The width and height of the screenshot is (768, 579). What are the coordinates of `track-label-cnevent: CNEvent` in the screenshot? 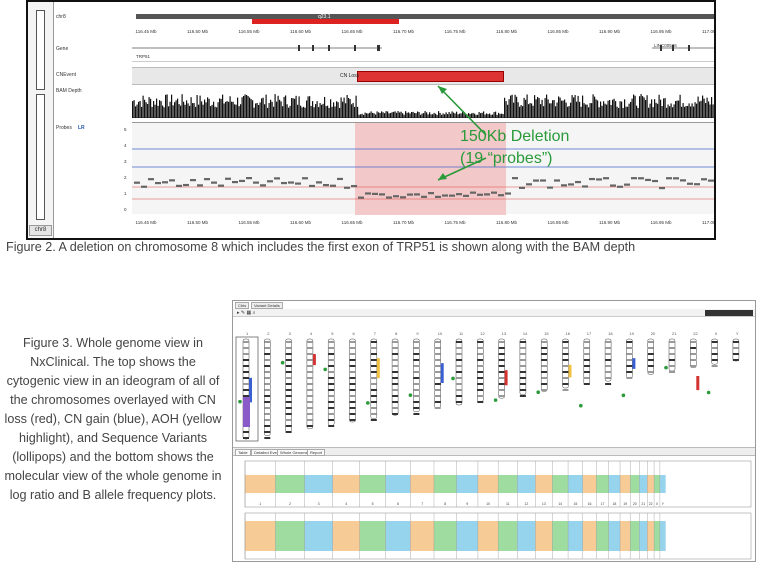 It's located at (66, 75).